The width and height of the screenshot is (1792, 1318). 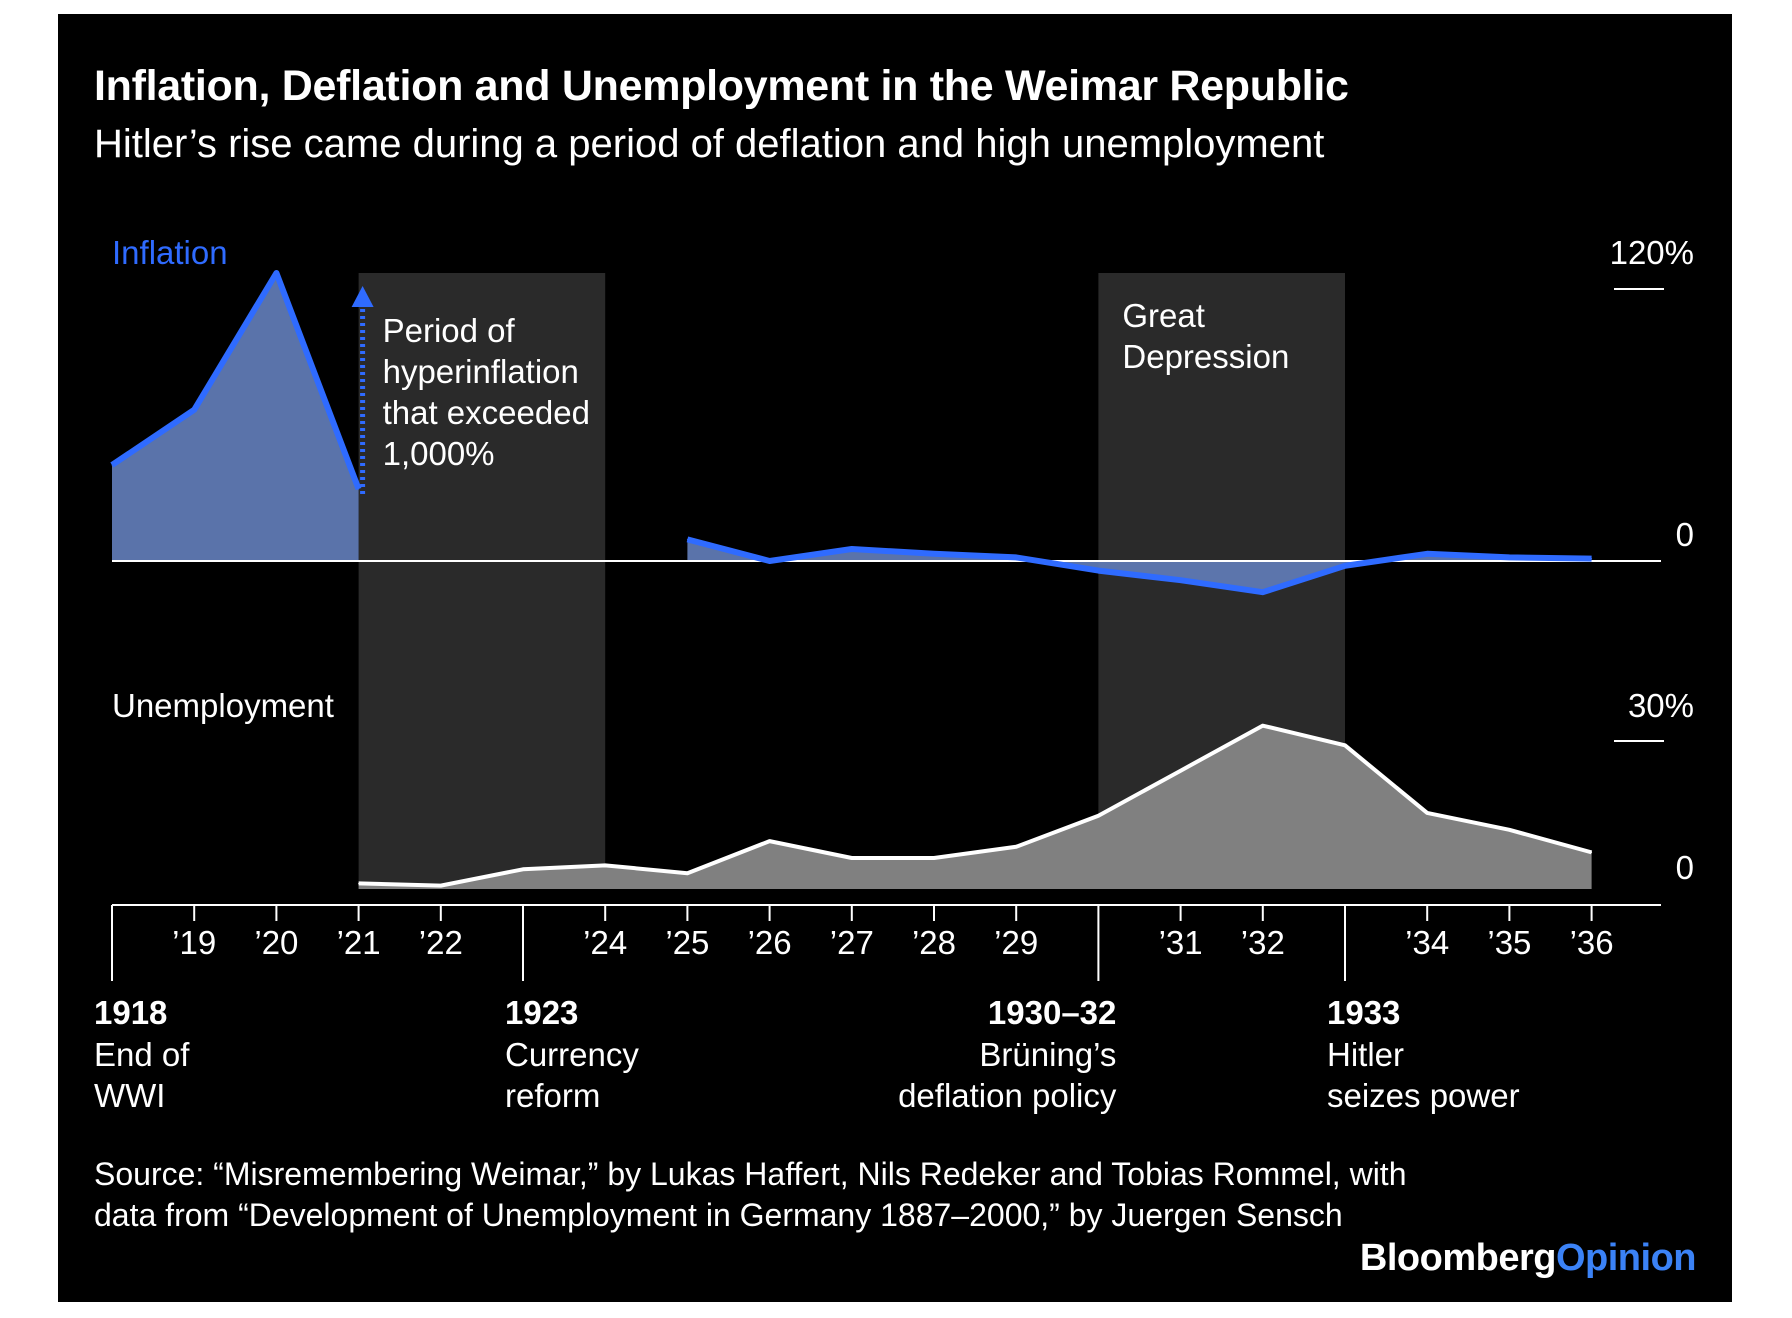 What do you see at coordinates (130, 1012) in the screenshot?
I see `event-heading-1918: 1918` at bounding box center [130, 1012].